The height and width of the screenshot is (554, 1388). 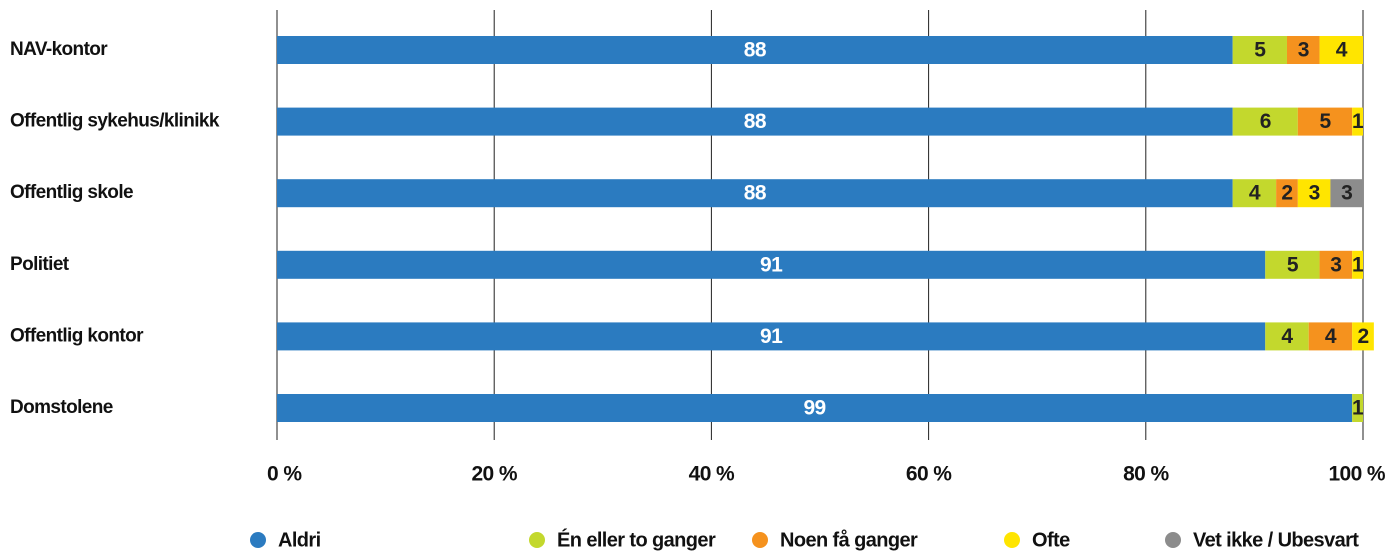 I want to click on value-label: 6, so click(x=1265, y=121).